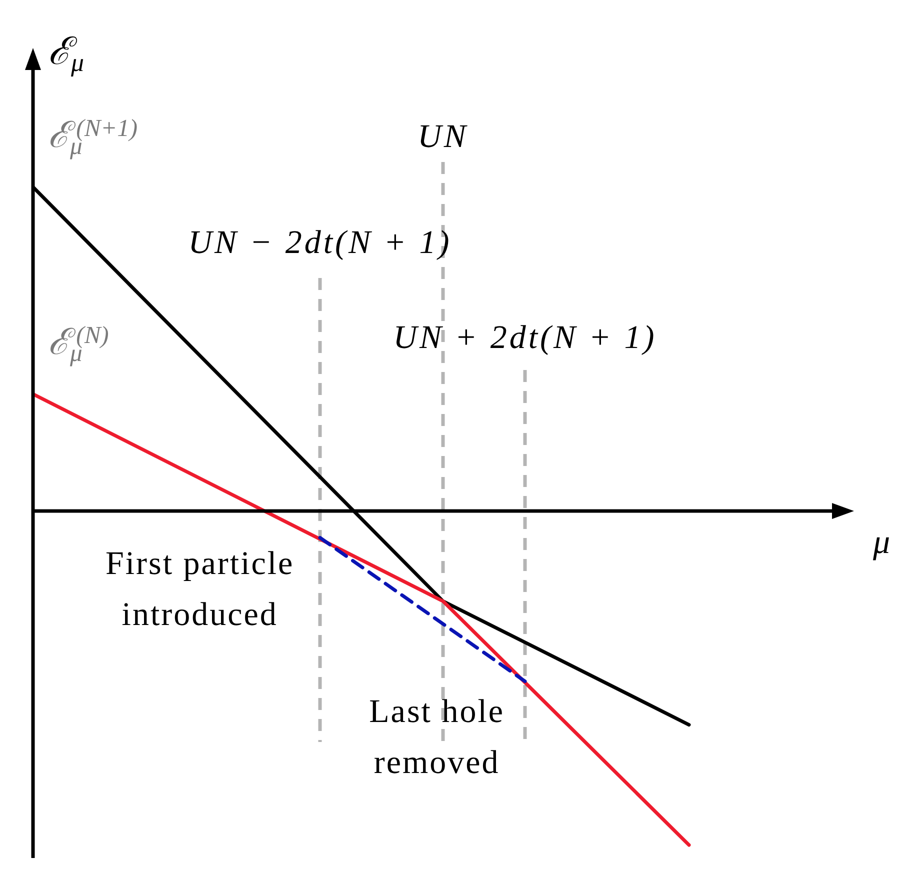 This screenshot has height=877, width=915. What do you see at coordinates (437, 737) in the screenshot?
I see `annotation: Last hole removed` at bounding box center [437, 737].